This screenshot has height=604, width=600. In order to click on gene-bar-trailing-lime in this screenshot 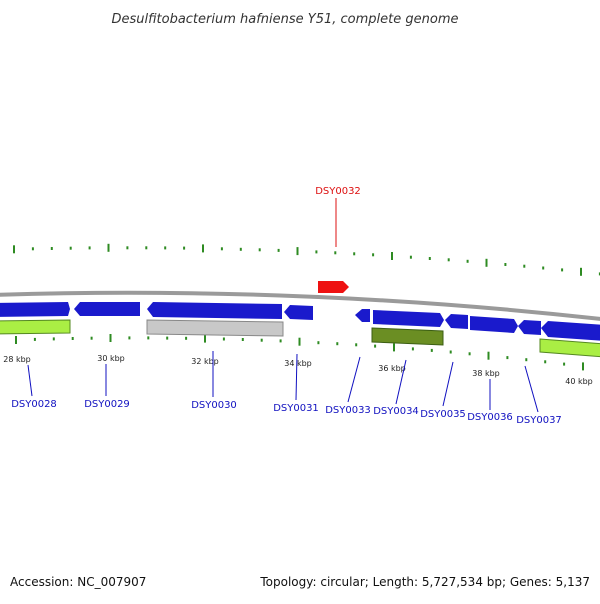, I will do `click(569, 348)`.